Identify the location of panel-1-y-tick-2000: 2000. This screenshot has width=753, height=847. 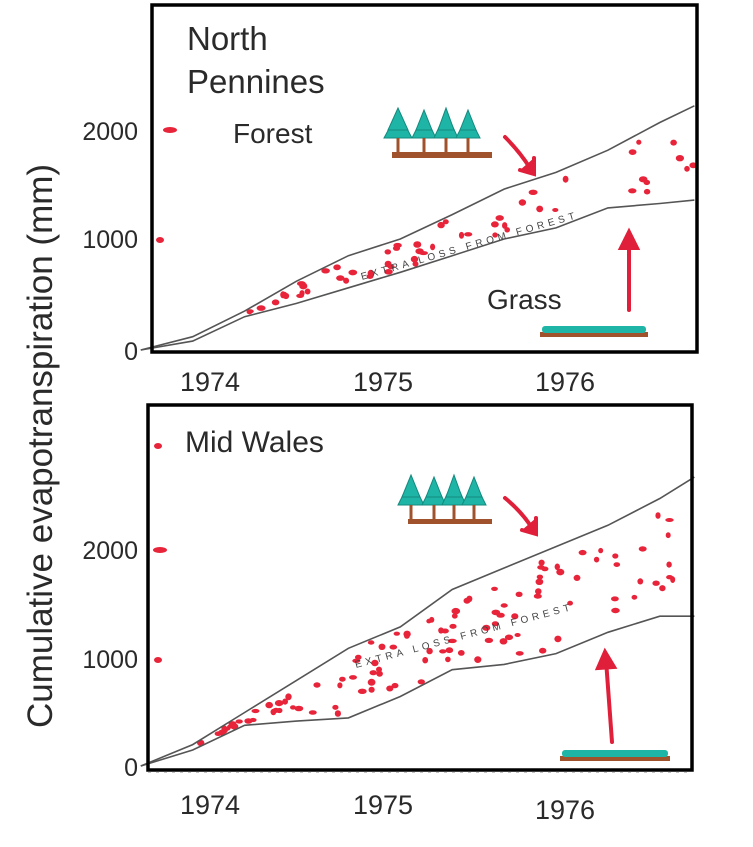
(110, 132).